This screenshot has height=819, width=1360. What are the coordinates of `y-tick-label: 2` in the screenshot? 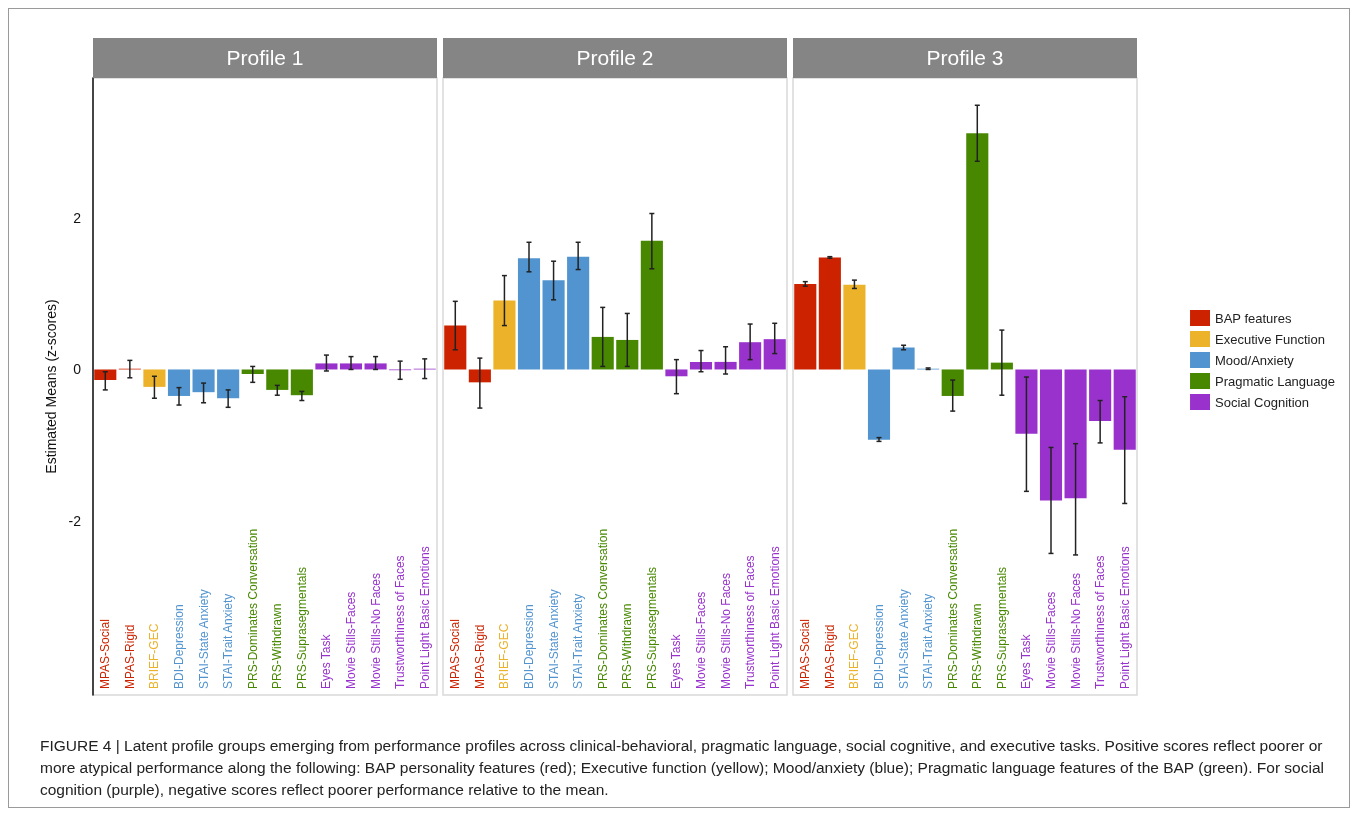 It's located at (77, 218).